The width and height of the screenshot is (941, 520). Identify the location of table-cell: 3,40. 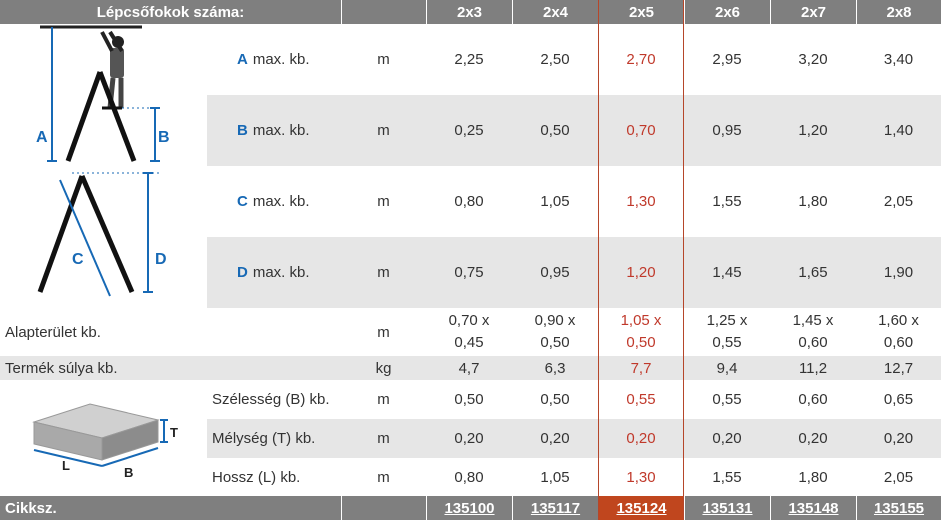
(898, 59).